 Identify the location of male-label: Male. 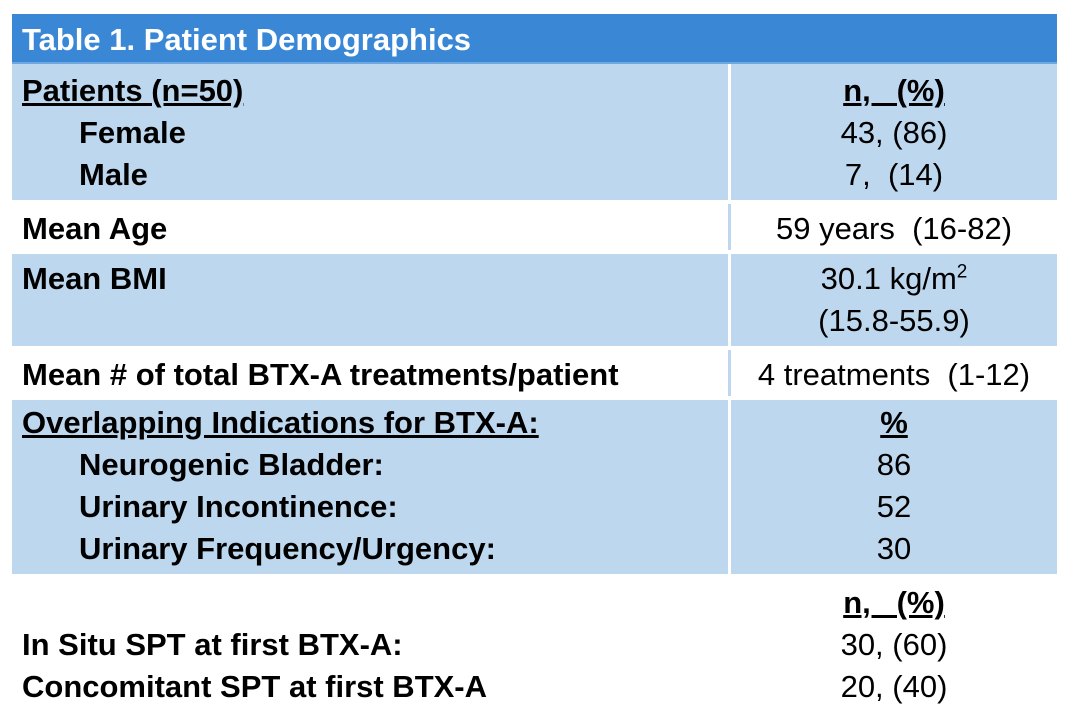
(113, 174).